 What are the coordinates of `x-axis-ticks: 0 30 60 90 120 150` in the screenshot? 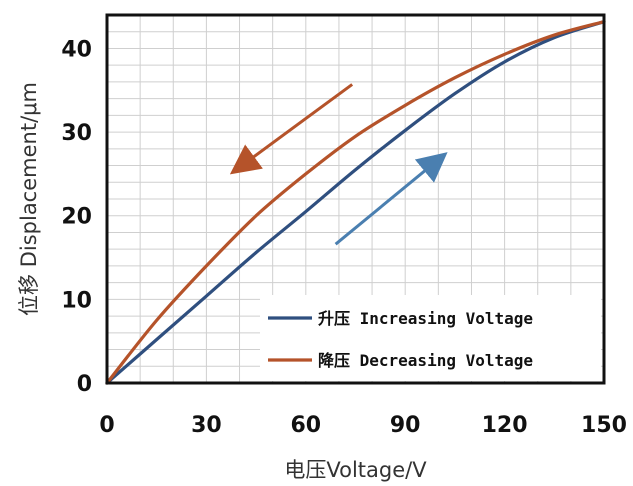 It's located at (363, 425).